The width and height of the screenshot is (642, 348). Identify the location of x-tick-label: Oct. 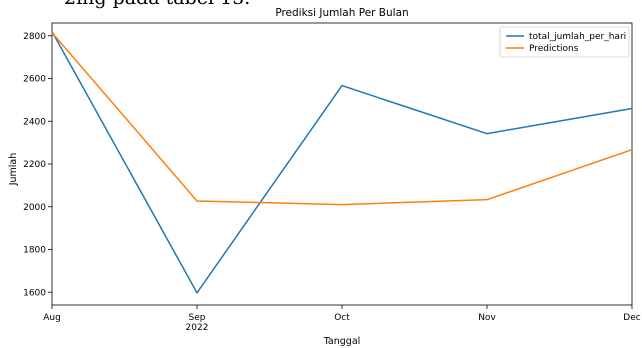
(342, 318).